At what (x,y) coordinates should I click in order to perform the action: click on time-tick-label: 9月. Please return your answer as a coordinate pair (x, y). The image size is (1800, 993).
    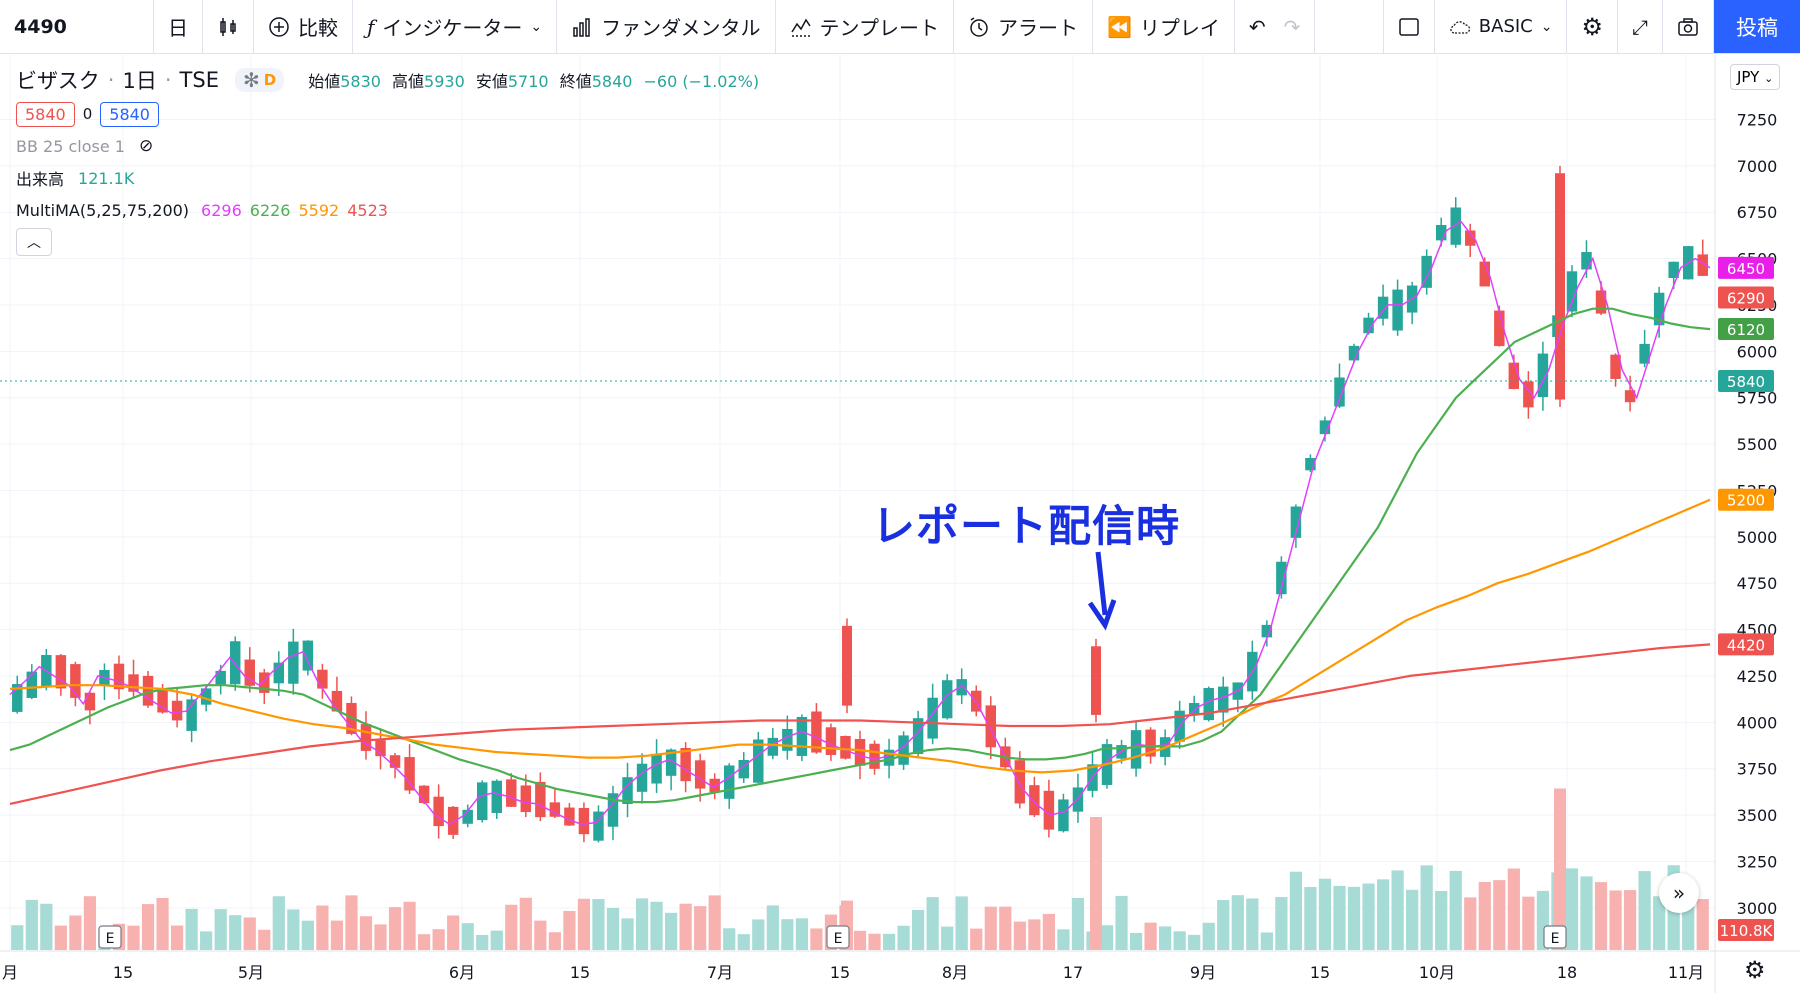
    Looking at the image, I should click on (1203, 972).